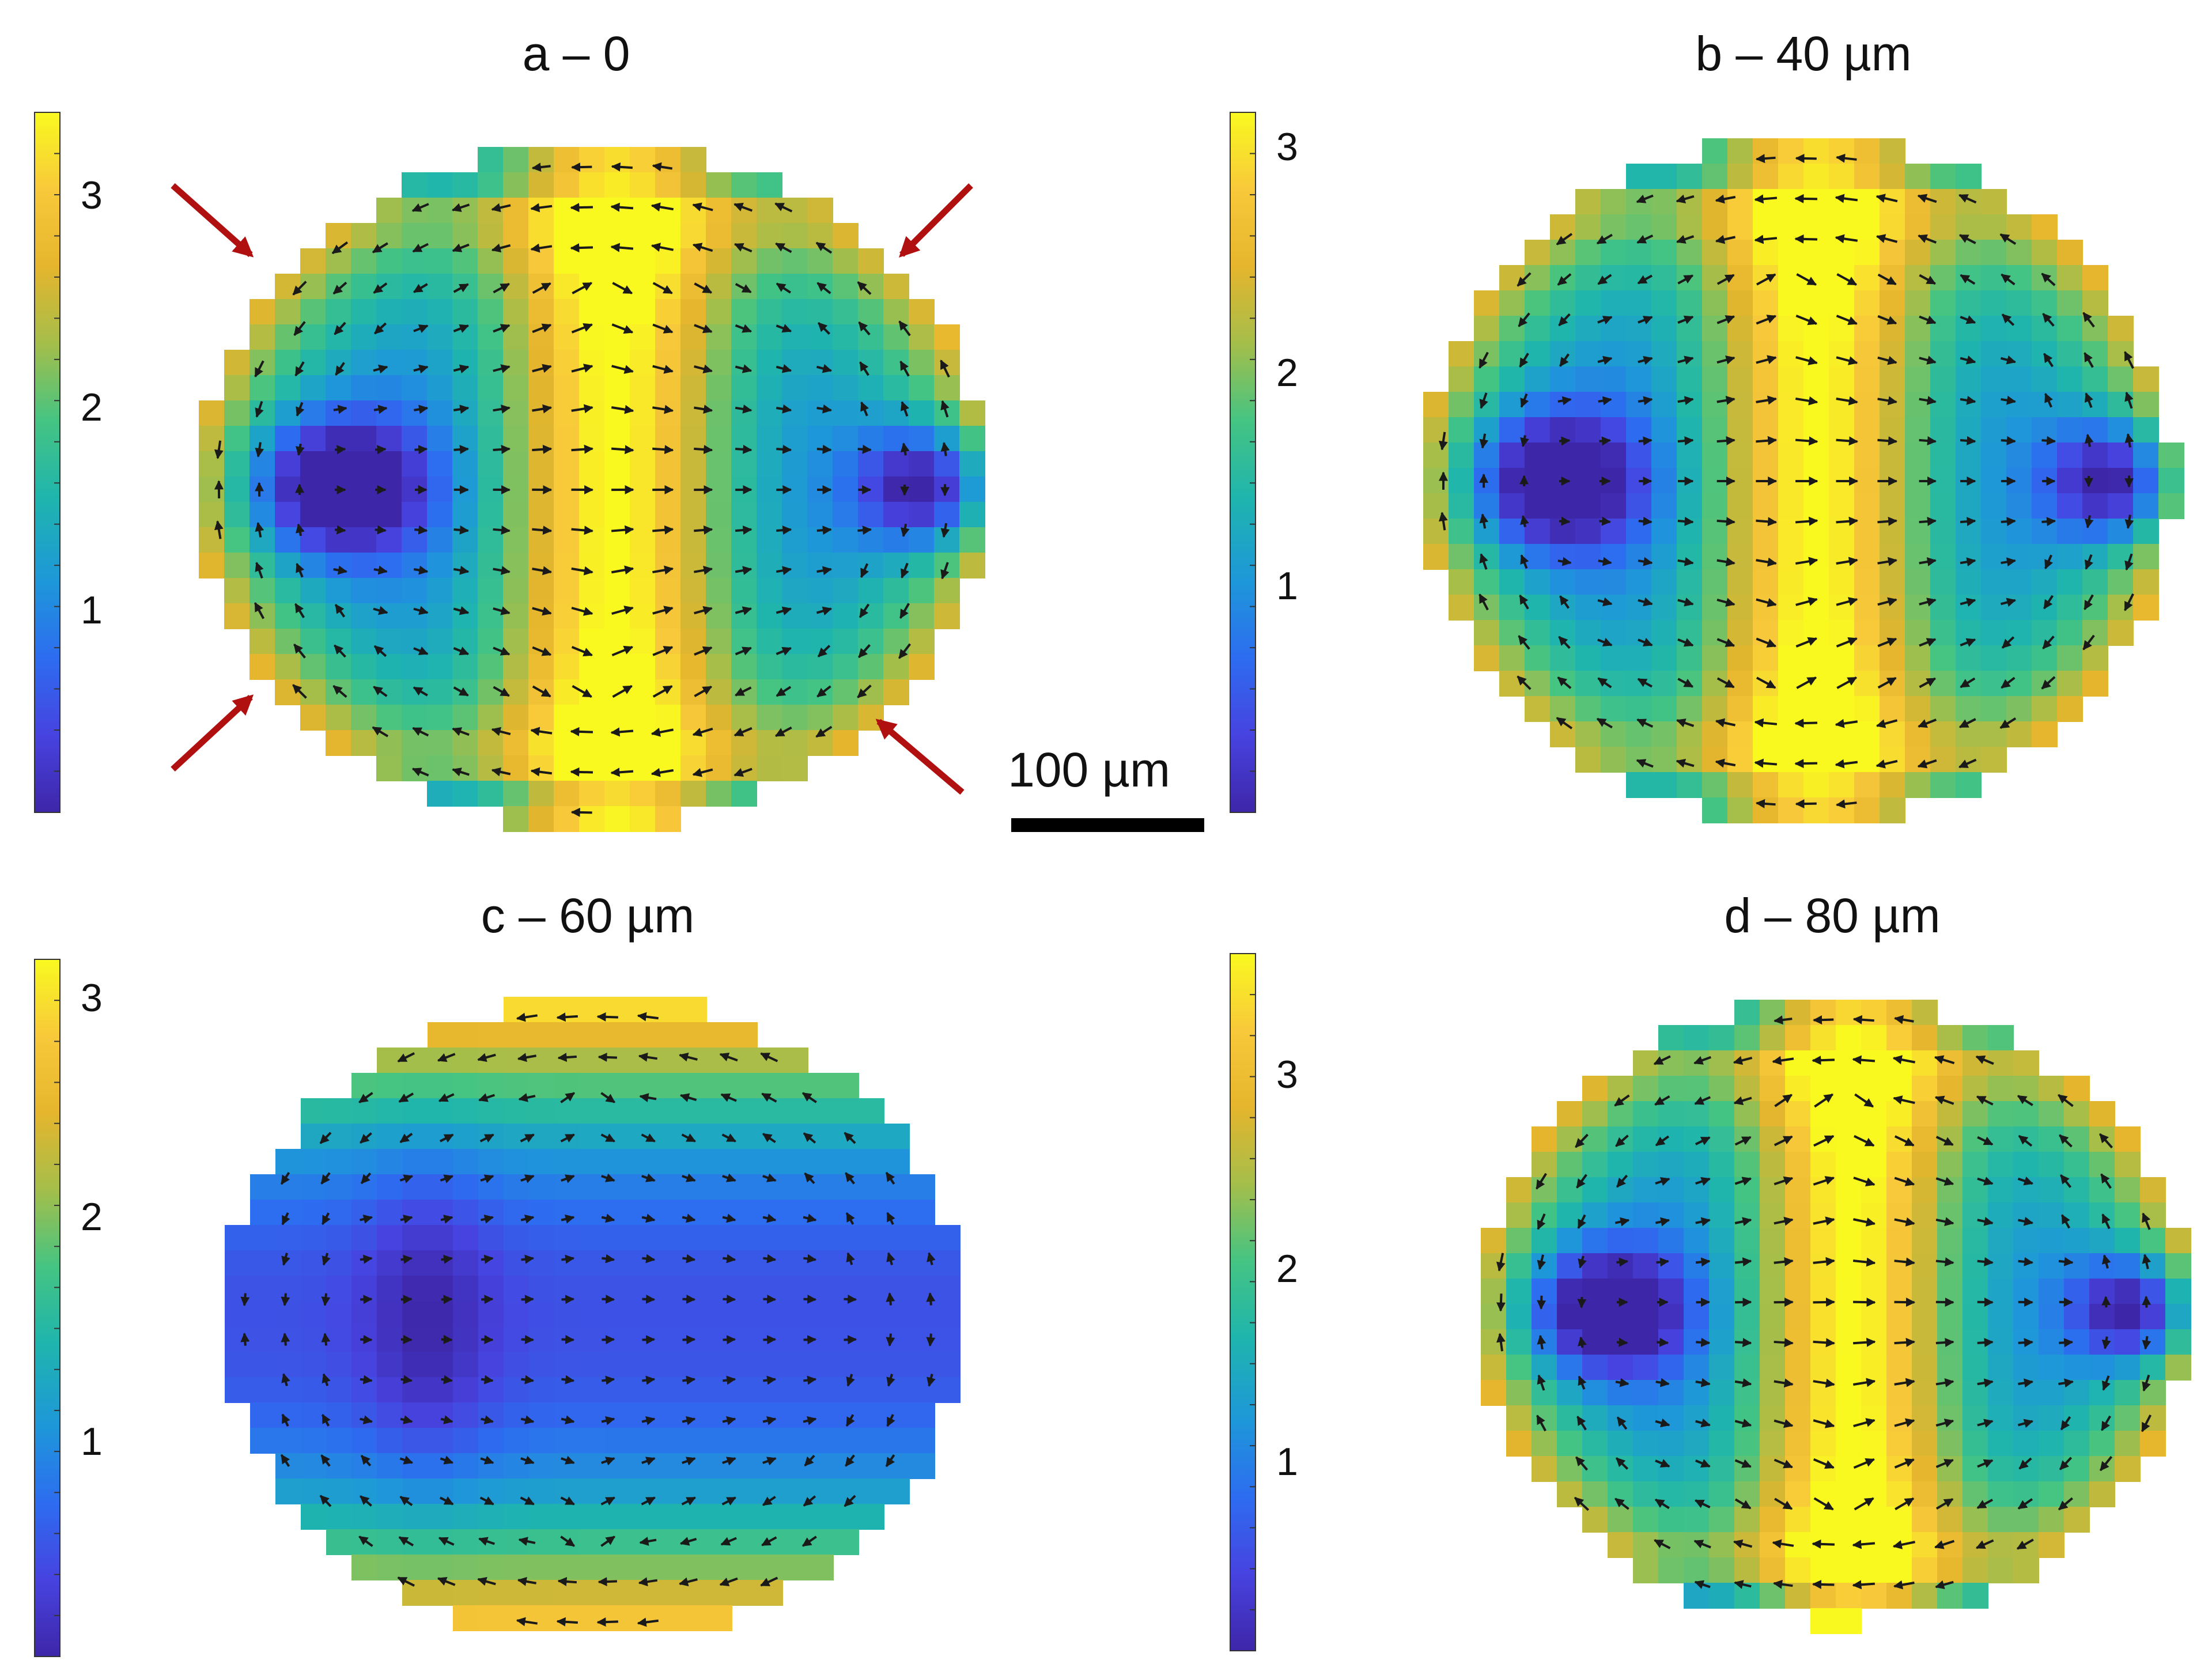  I want to click on colorbar-a-bar, so click(47, 462).